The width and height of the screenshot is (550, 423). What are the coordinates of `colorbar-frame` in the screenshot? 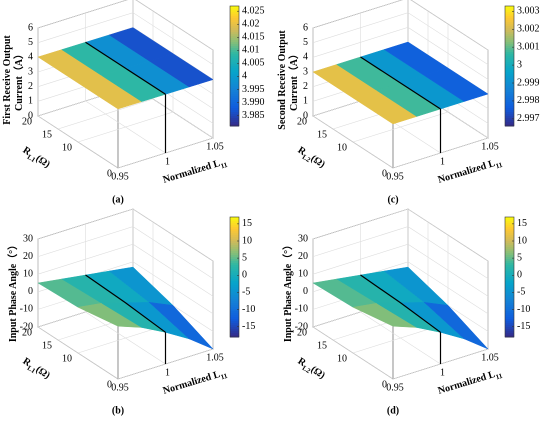 It's located at (509, 277).